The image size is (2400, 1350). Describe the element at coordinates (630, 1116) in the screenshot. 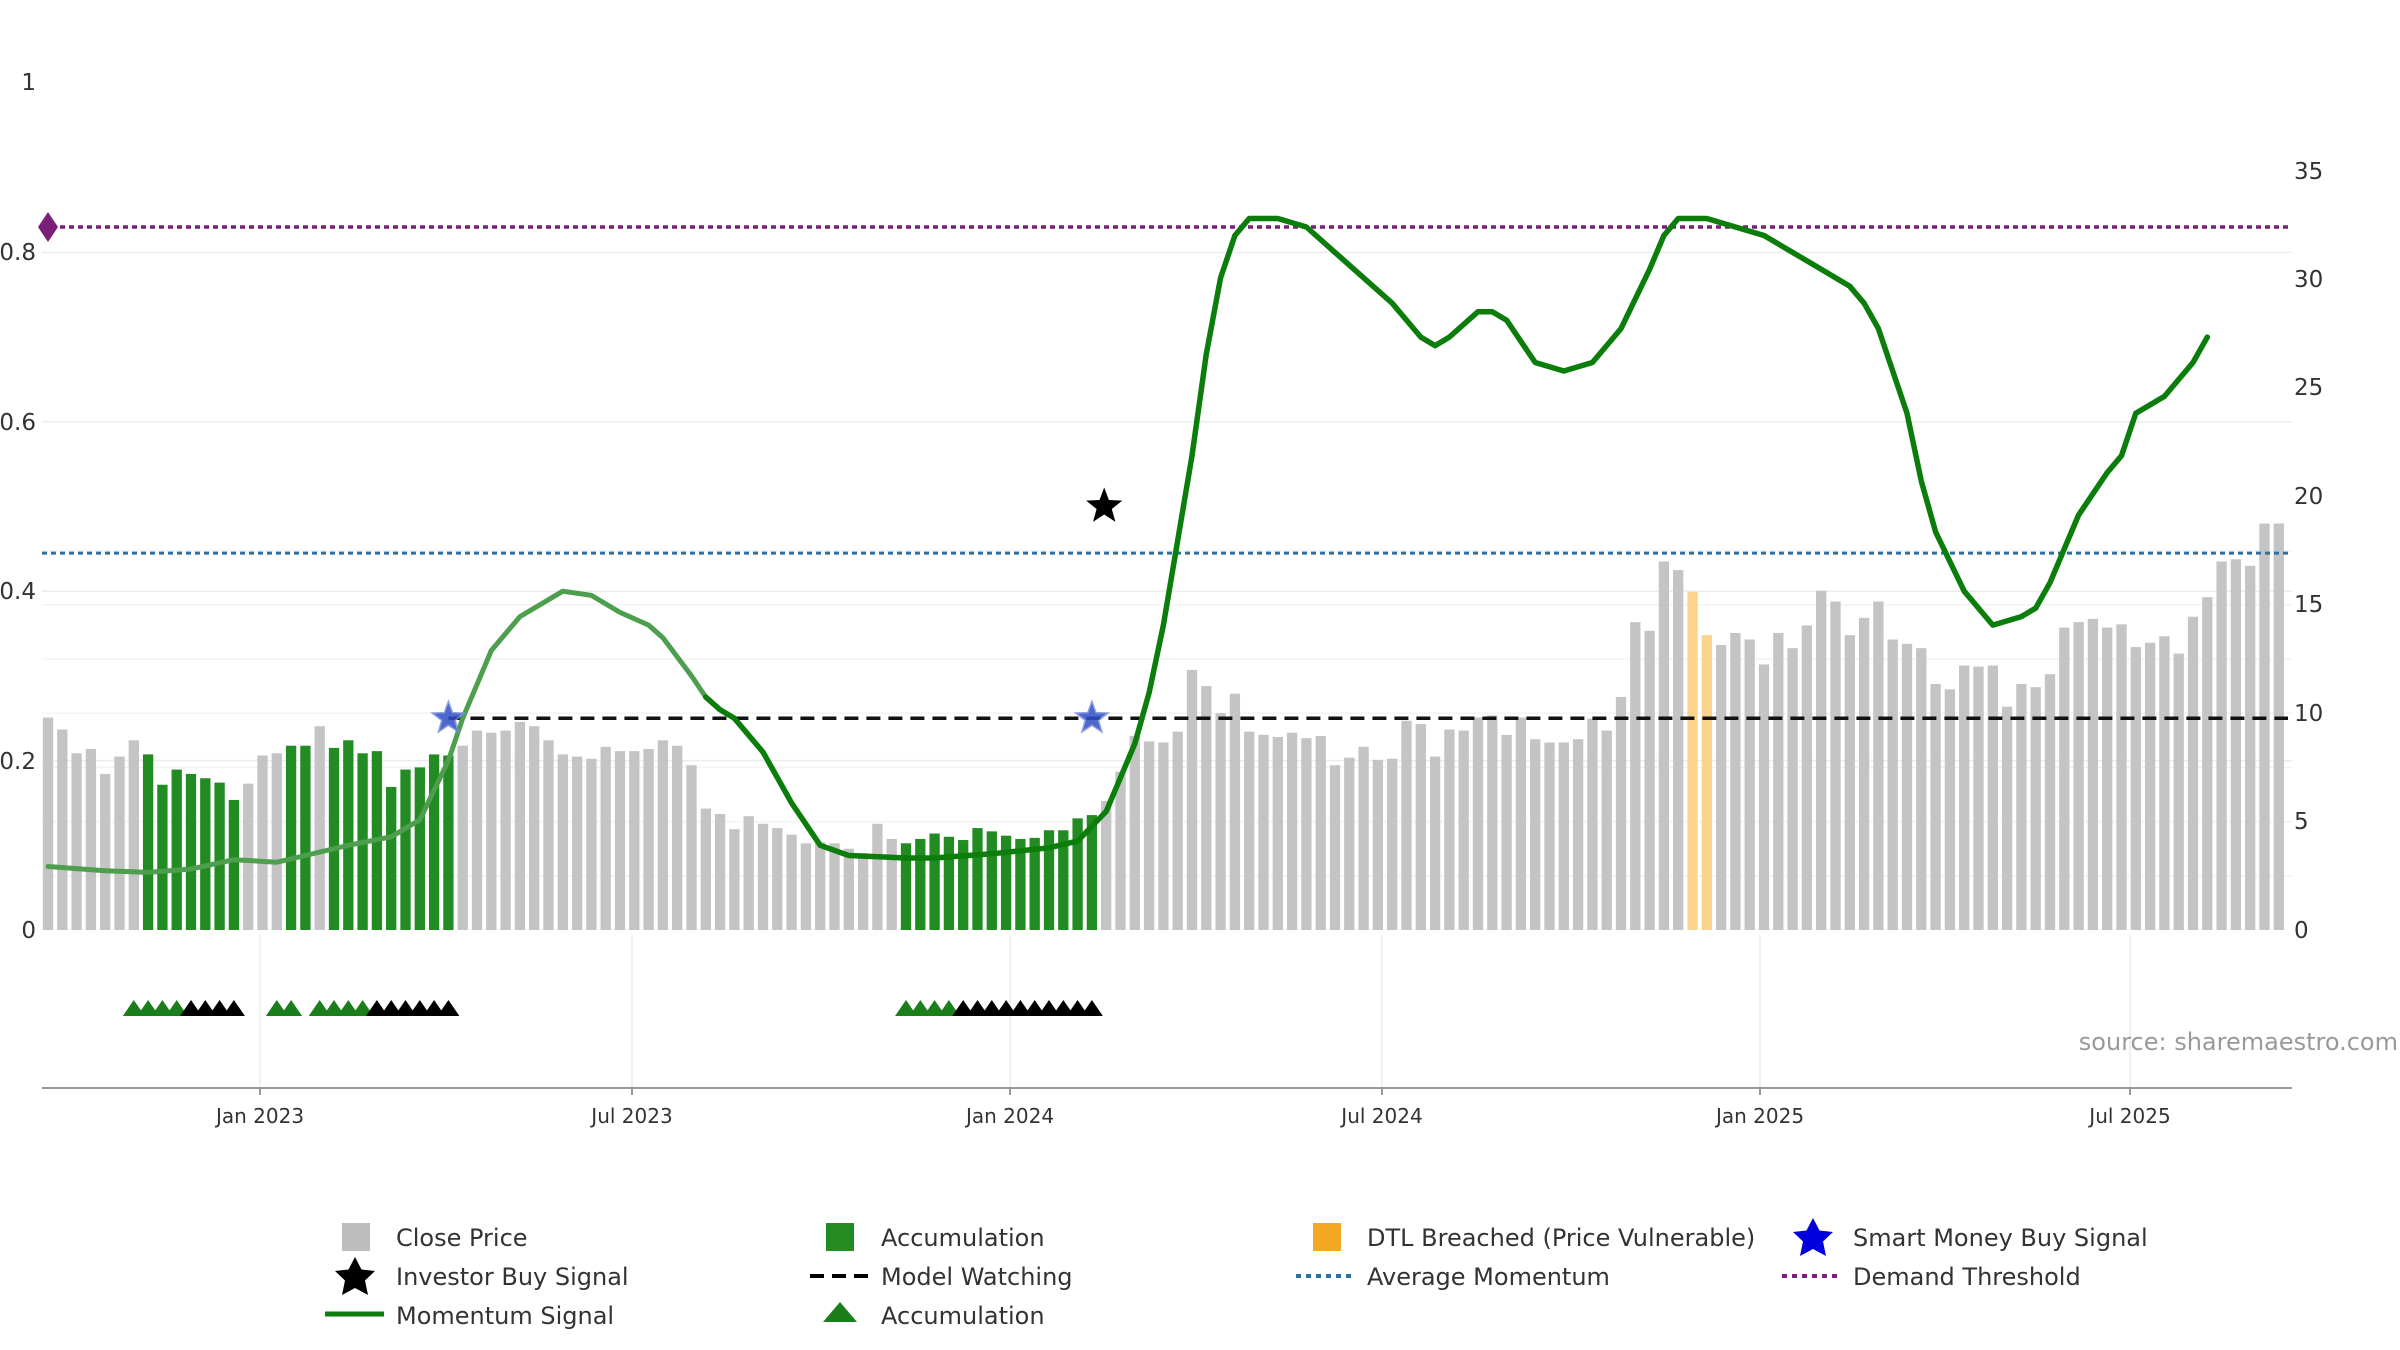

I see `x-tick-label: Jul 2023` at that location.